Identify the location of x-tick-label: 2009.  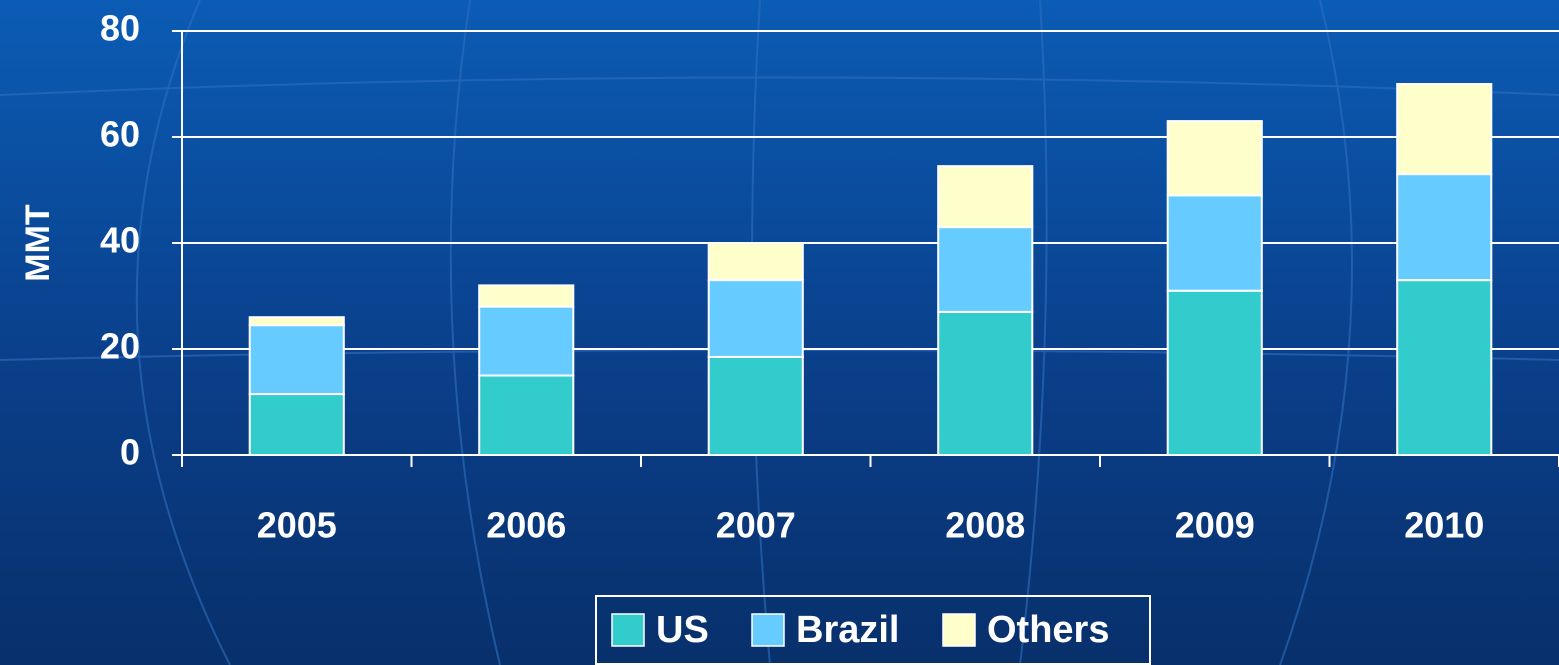
(1215, 525).